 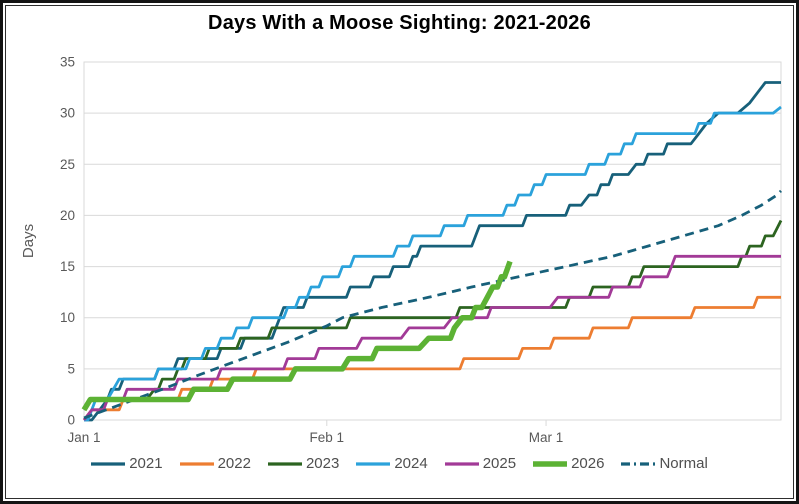 I want to click on y-tick-label-15: 15, so click(x=67, y=266).